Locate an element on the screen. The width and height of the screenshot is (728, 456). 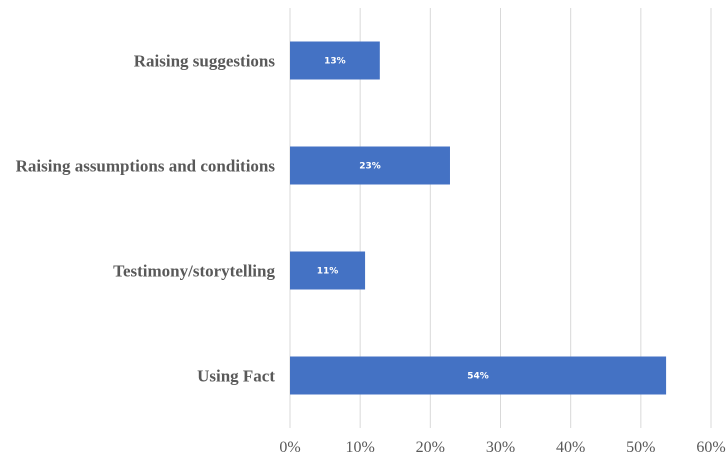
x-tick-label: 60% is located at coordinates (710, 447).